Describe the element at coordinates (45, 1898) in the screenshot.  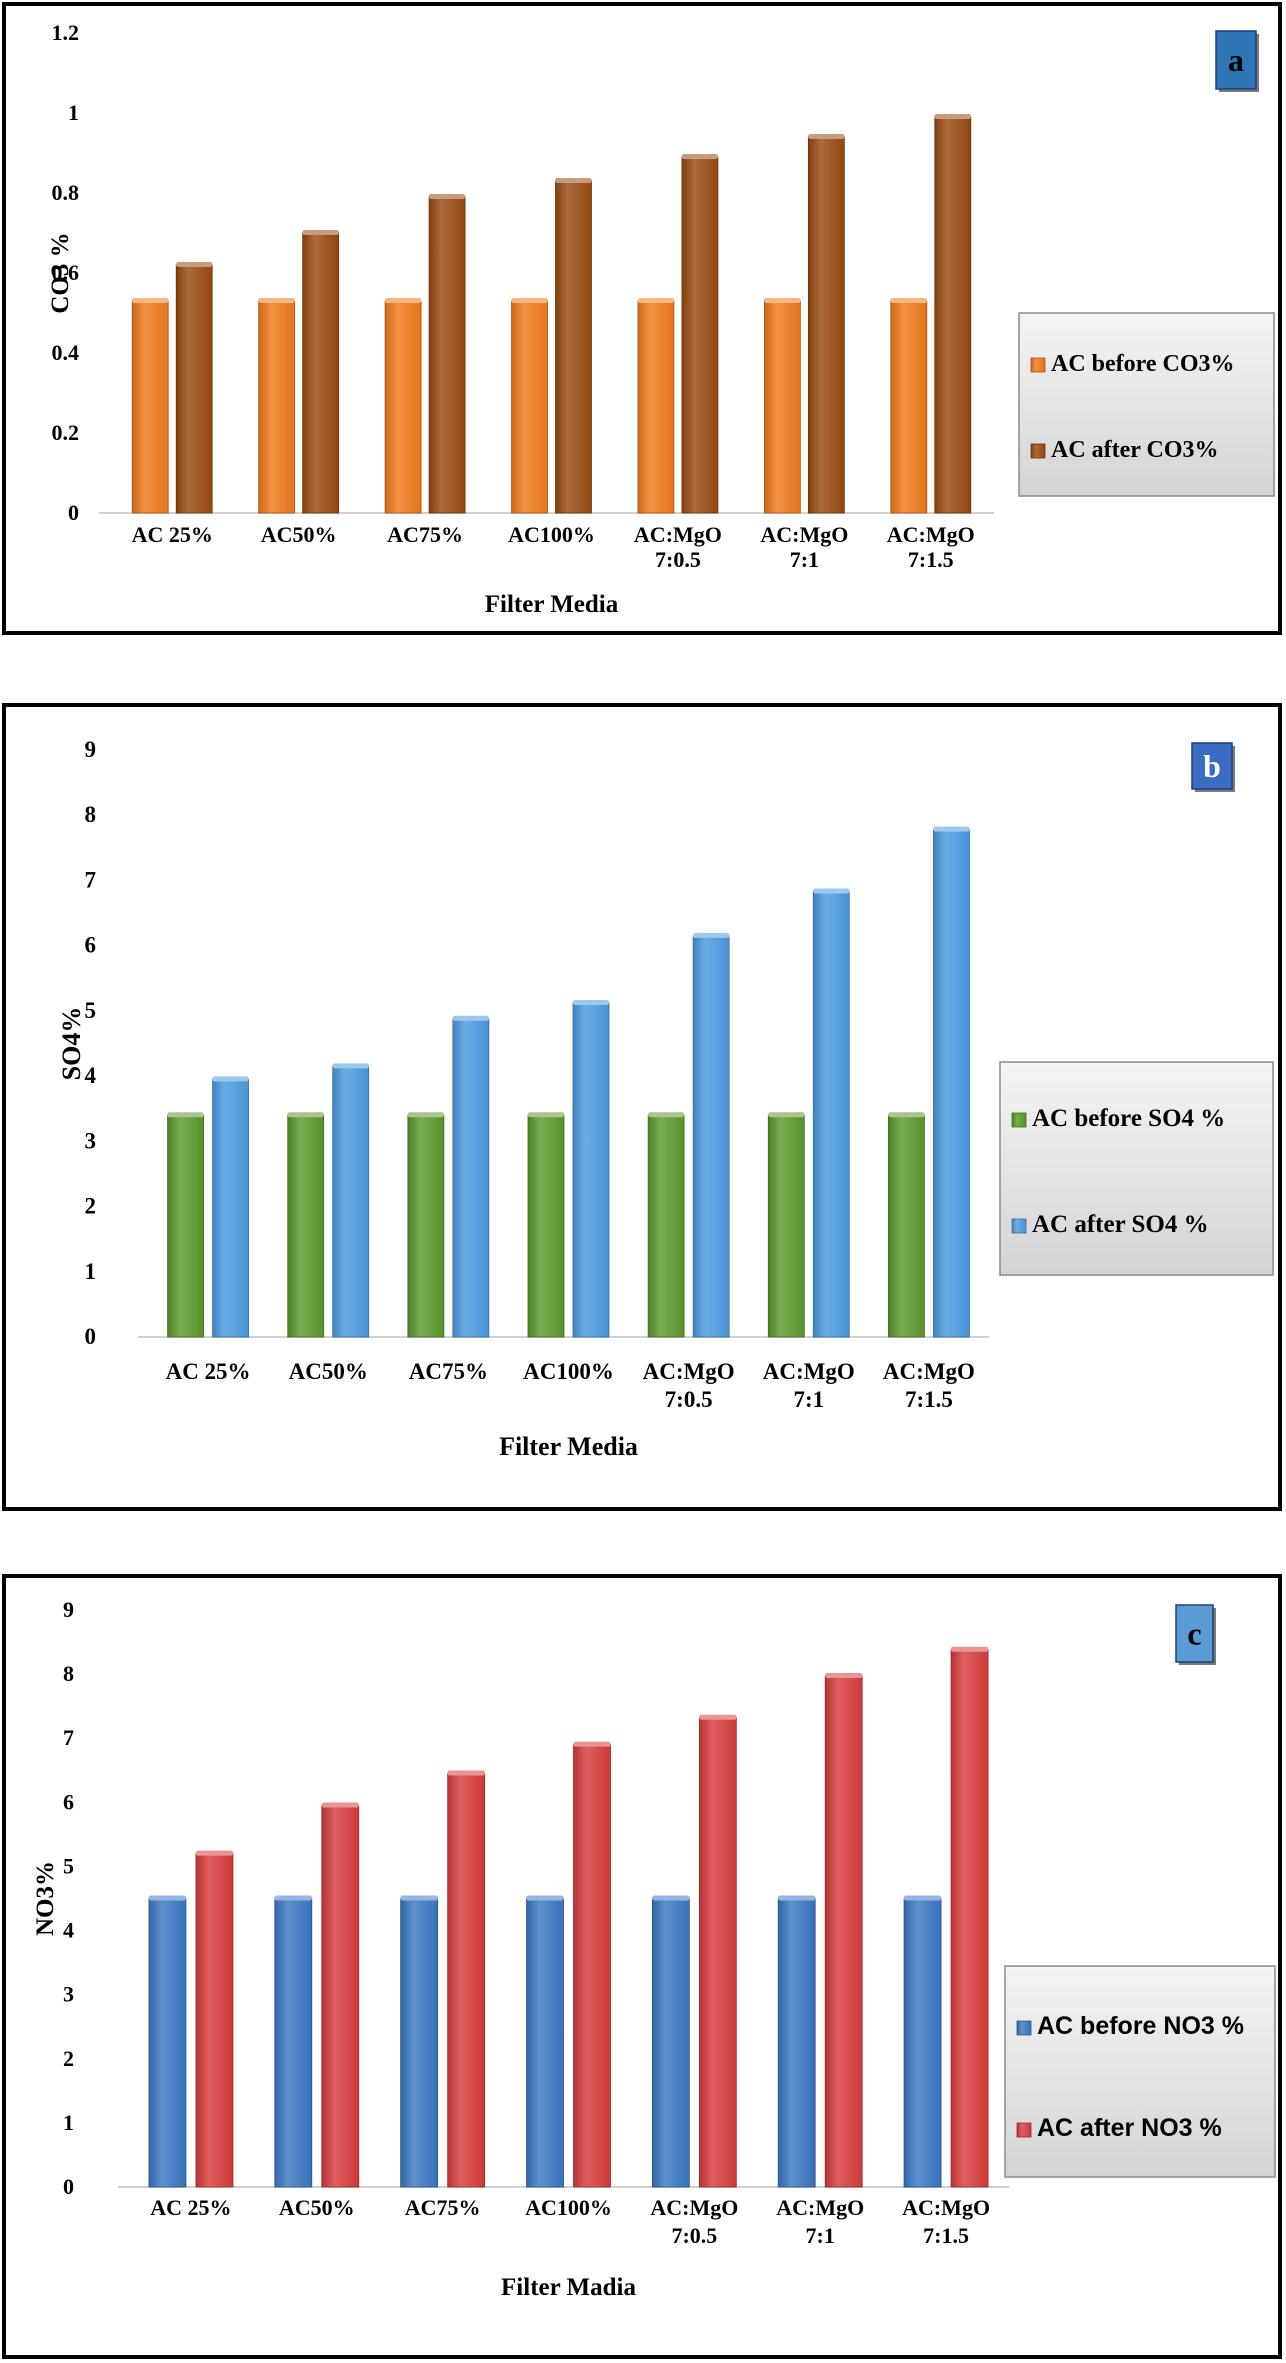
I see `y-axis-title: NO3%` at that location.